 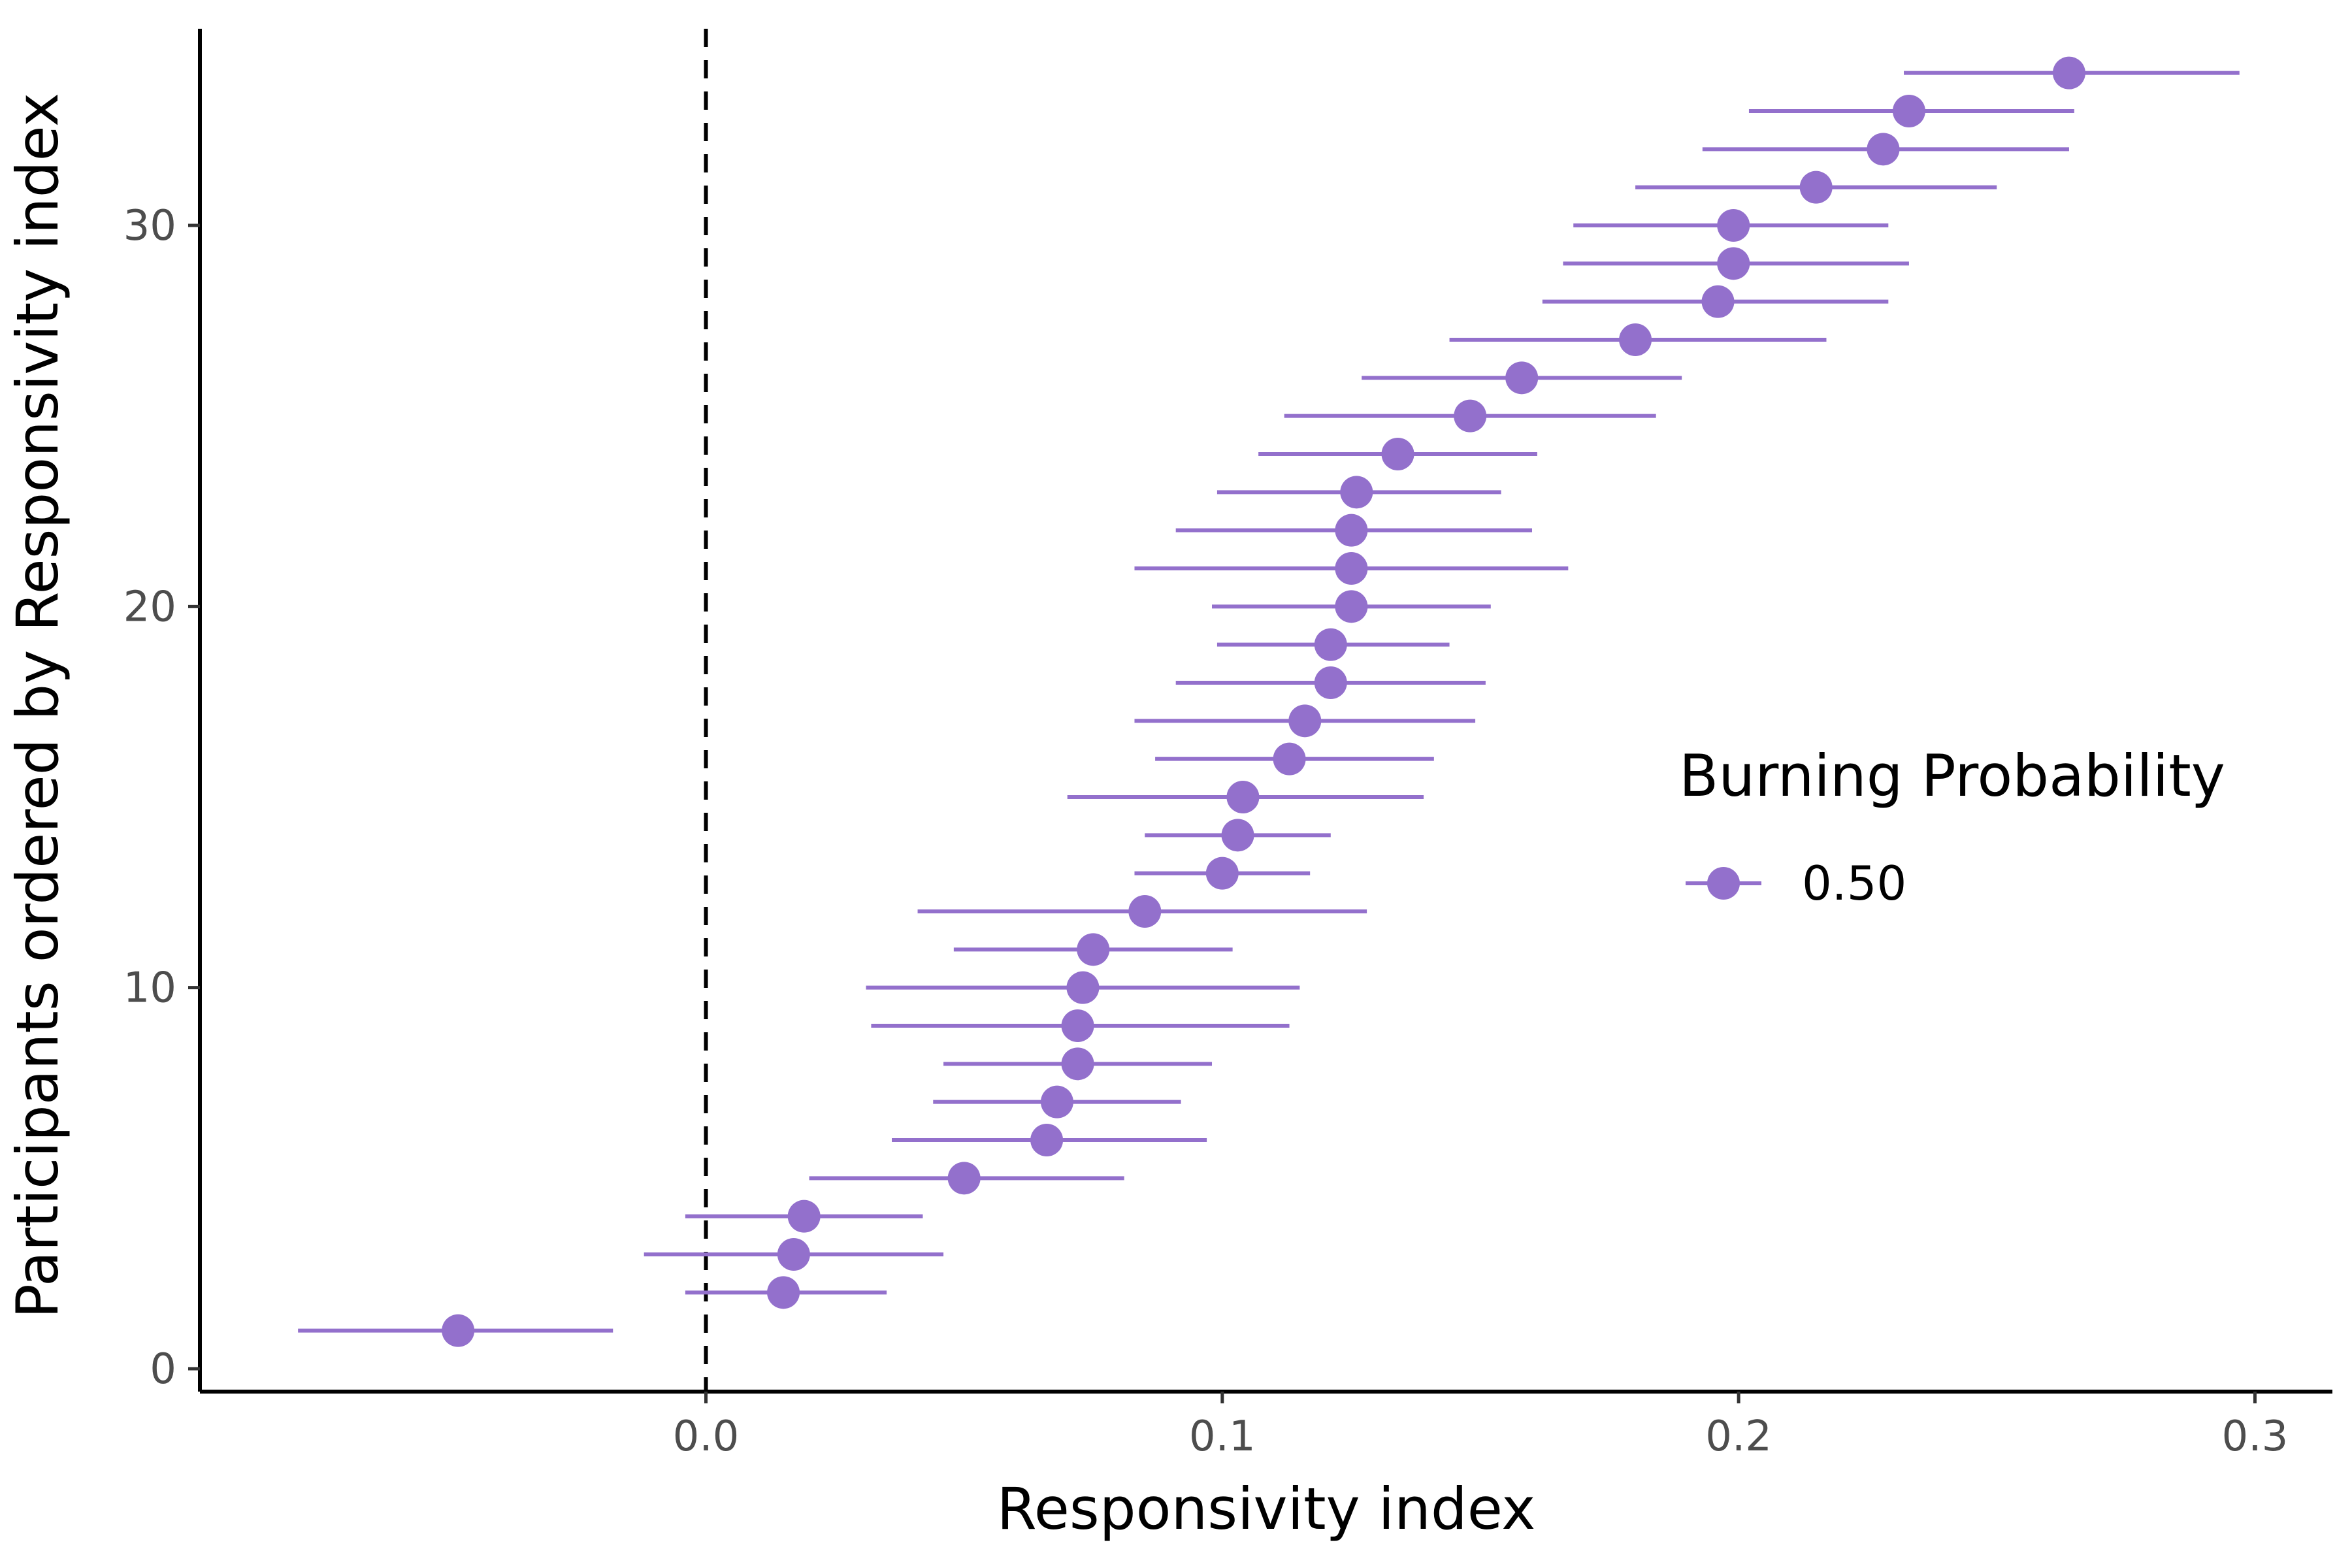 What do you see at coordinates (1222, 1437) in the screenshot?
I see `x-tick-label: 0.1` at bounding box center [1222, 1437].